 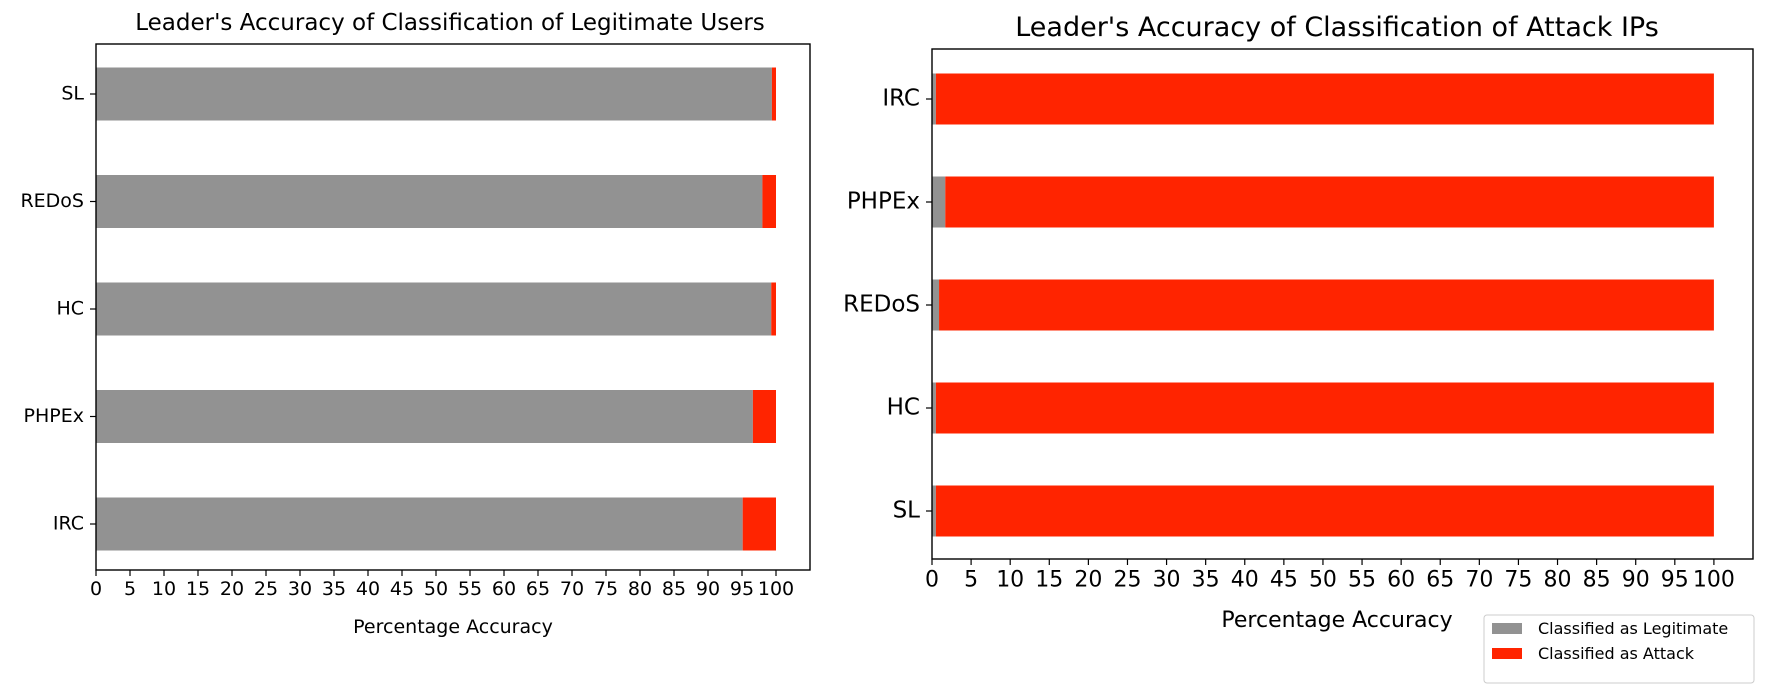 I want to click on legend-swatch-attack, so click(x=1507, y=653).